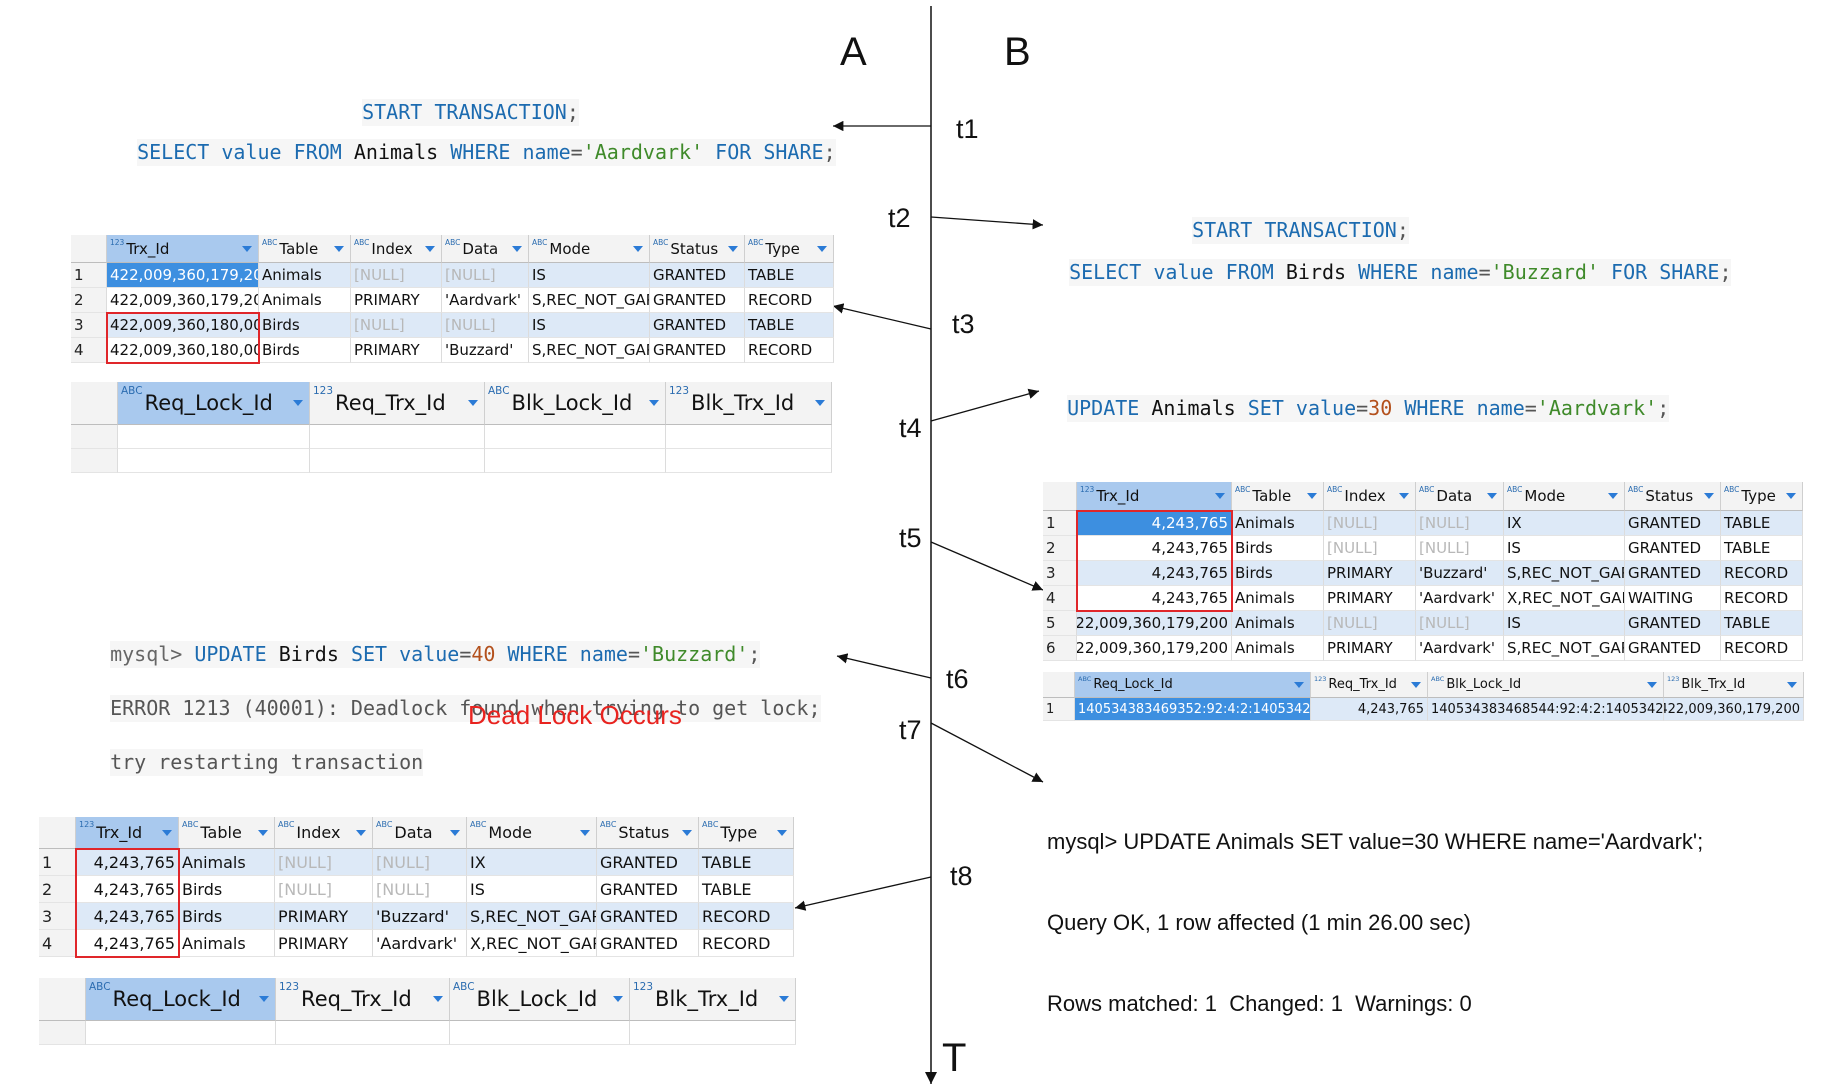 The width and height of the screenshot is (1847, 1088). Describe the element at coordinates (183, 275) in the screenshot. I see `table-cell: 422,009,360,179,200` at that location.